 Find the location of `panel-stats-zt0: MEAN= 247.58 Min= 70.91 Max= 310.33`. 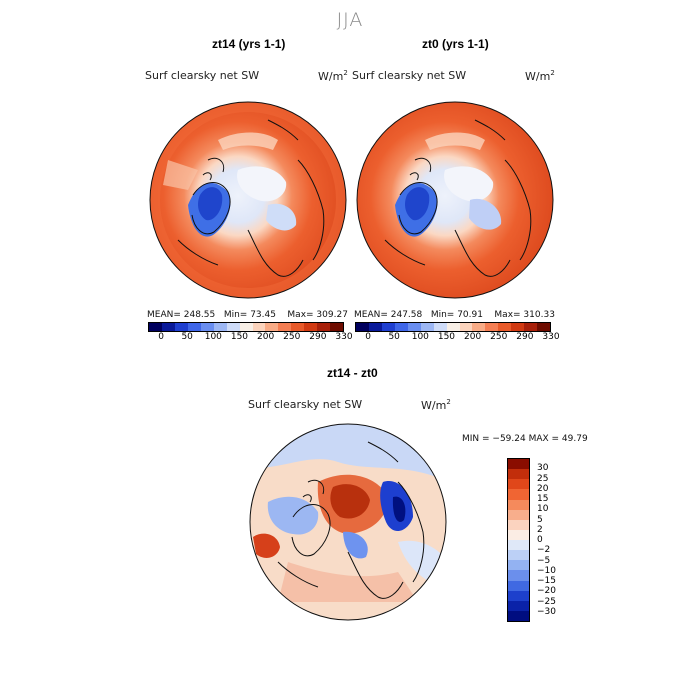

panel-stats-zt0: MEAN= 247.58 Min= 70.91 Max= 310.33 is located at coordinates (454, 315).